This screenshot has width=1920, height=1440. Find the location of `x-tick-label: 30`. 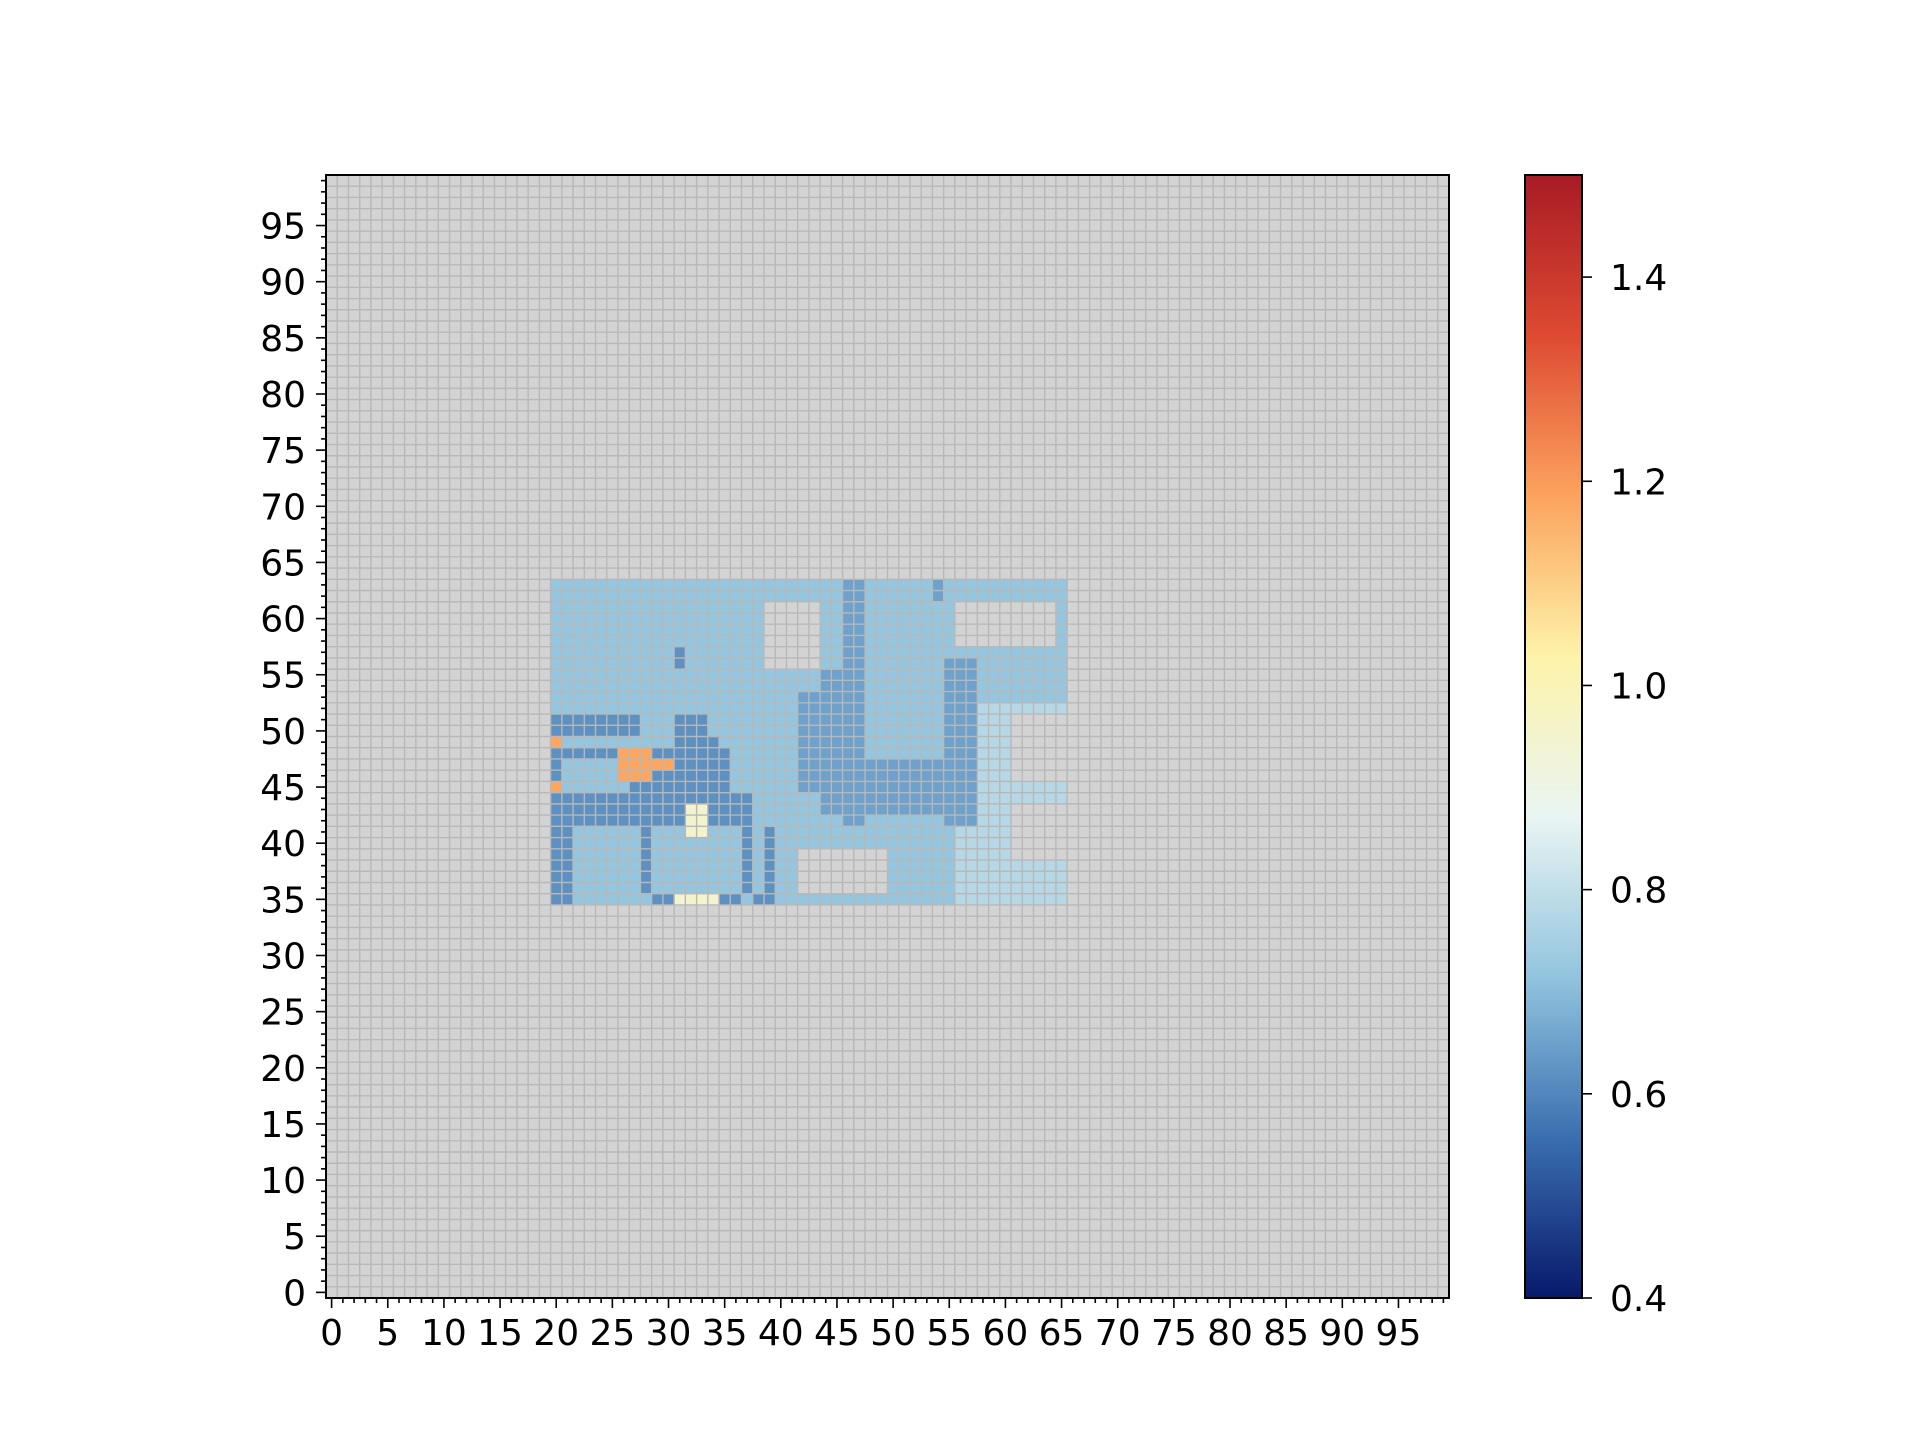

x-tick-label: 30 is located at coordinates (669, 1333).